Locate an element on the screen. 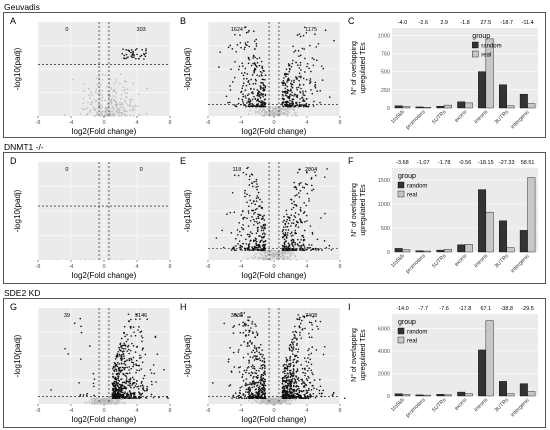 The width and height of the screenshot is (550, 430). x-tick-label: 0 is located at coordinates (273, 267).